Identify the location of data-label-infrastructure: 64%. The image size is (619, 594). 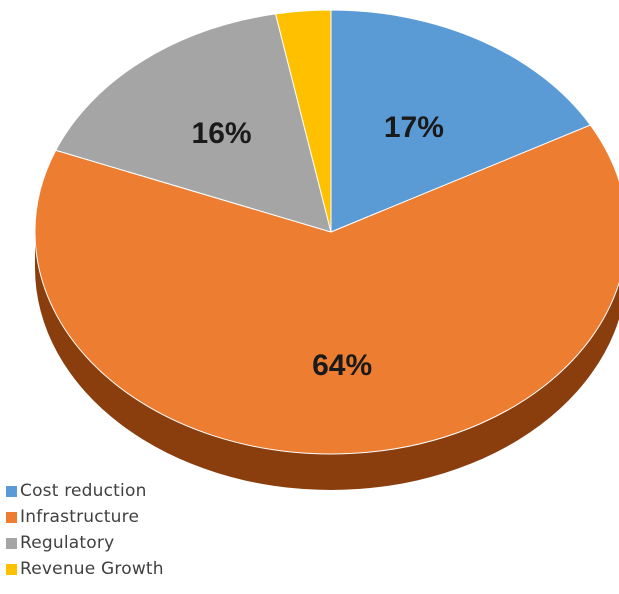
(342, 365).